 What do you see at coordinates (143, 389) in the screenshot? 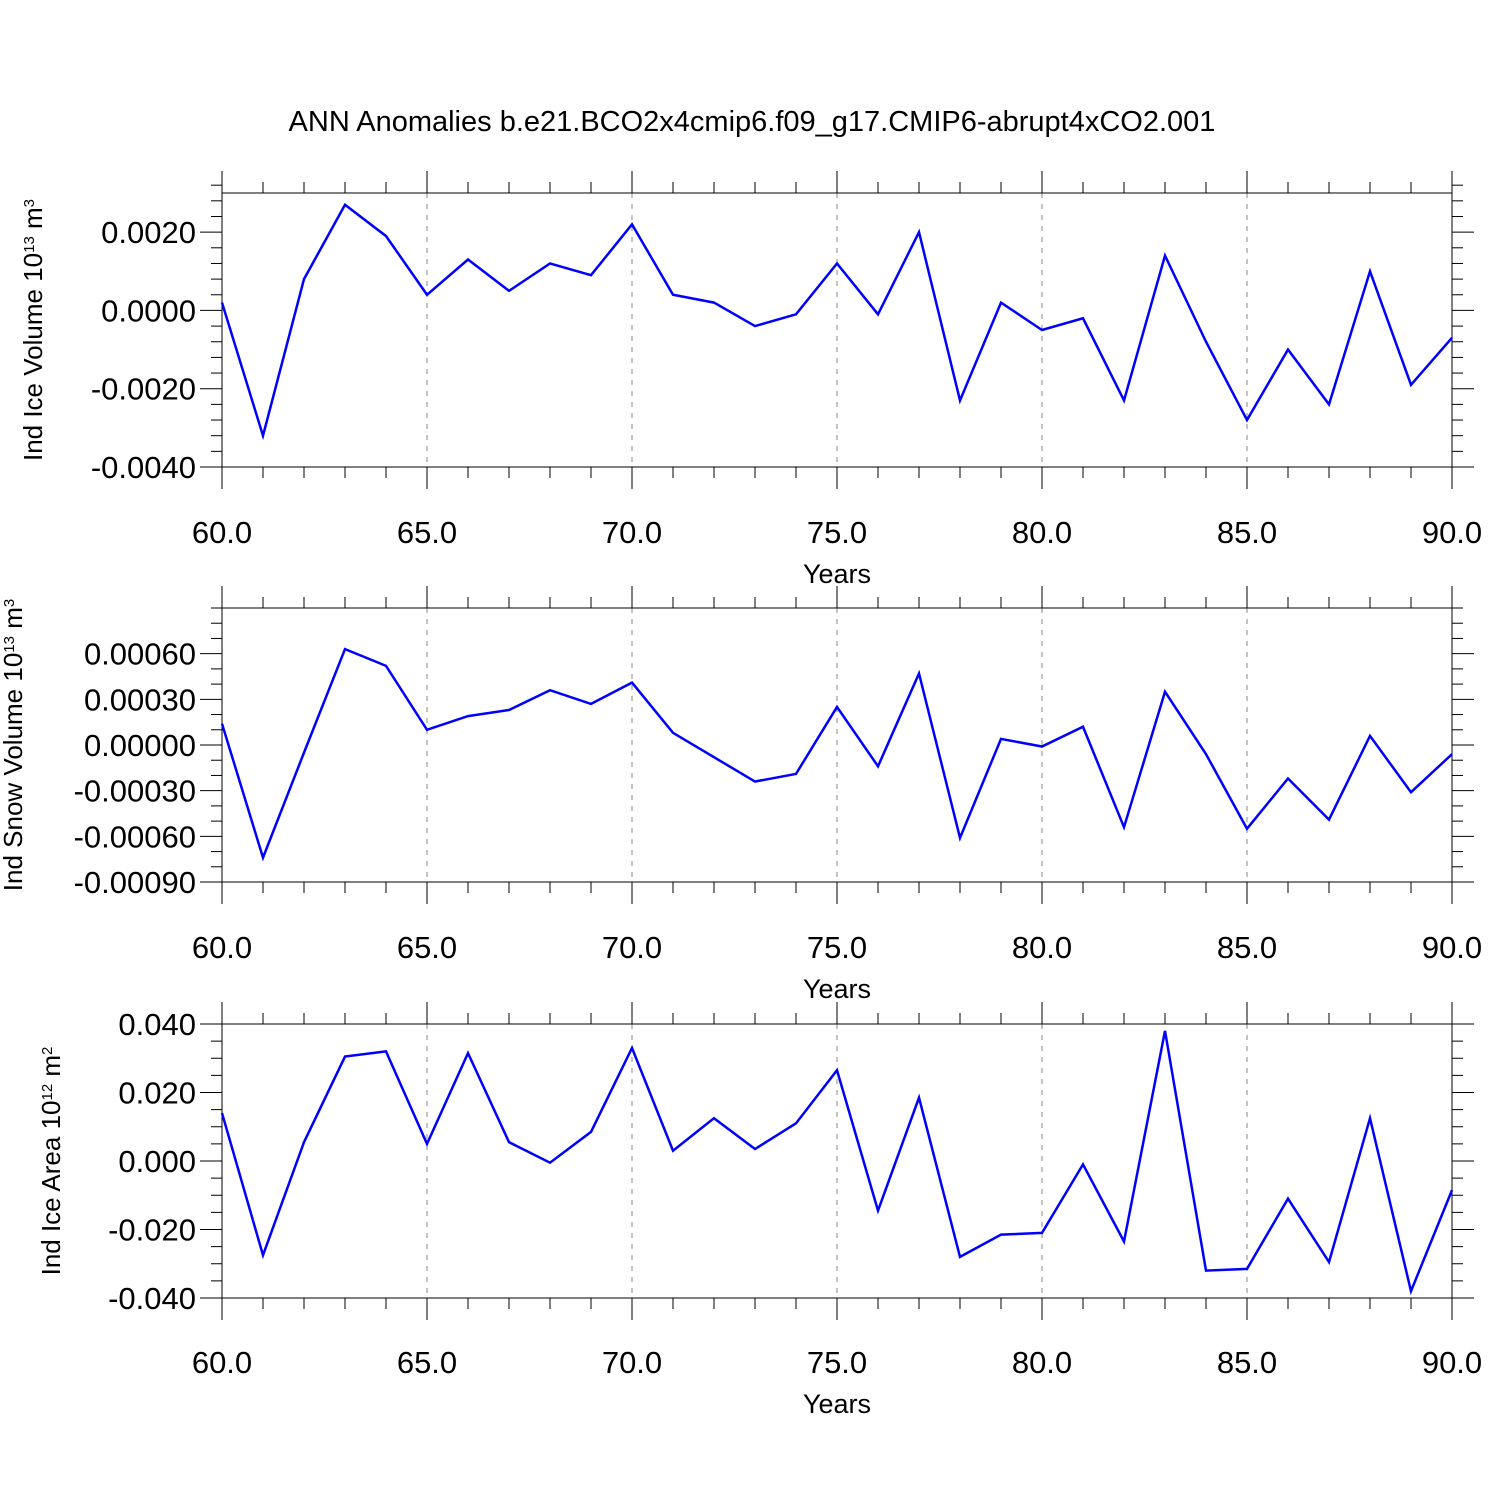
I see `y-tick-label: -0.0020` at bounding box center [143, 389].